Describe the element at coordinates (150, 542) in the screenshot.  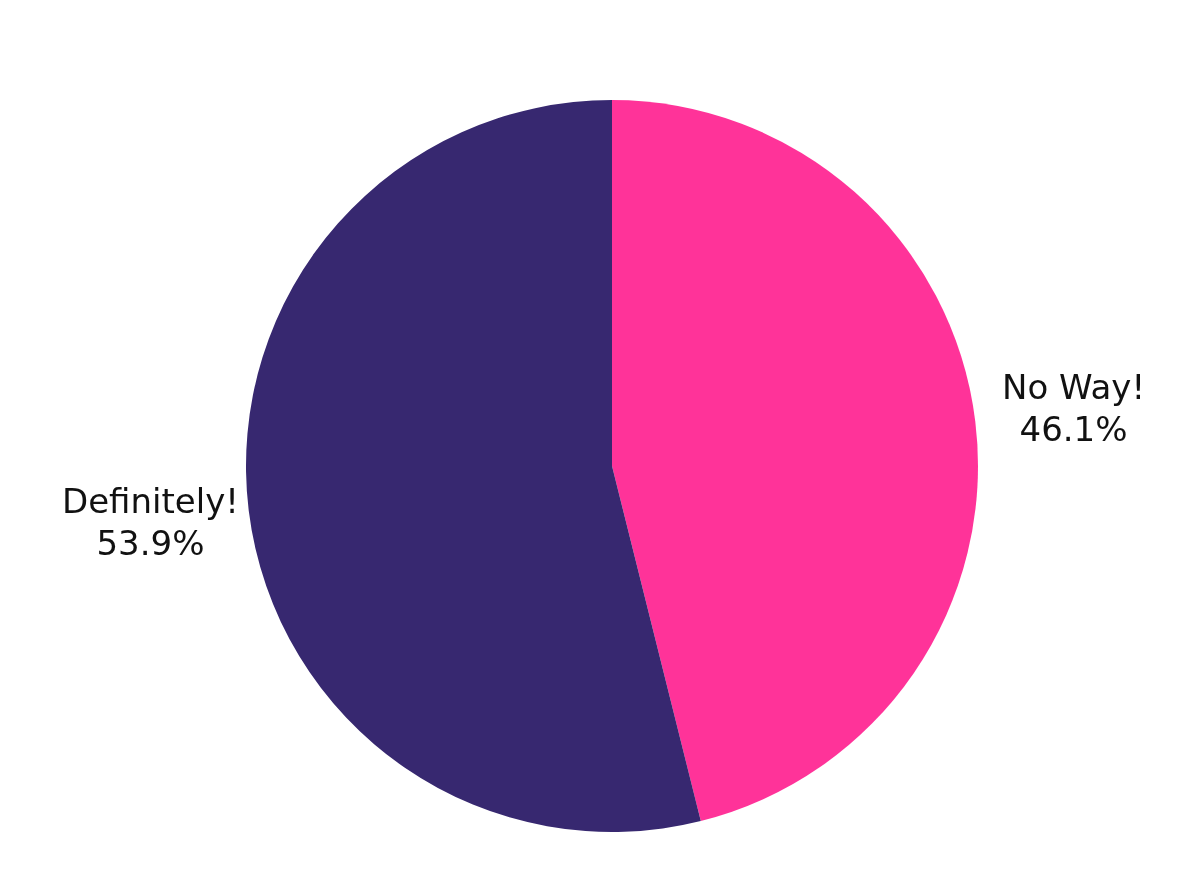
I see `data-label: 53.9%` at that location.